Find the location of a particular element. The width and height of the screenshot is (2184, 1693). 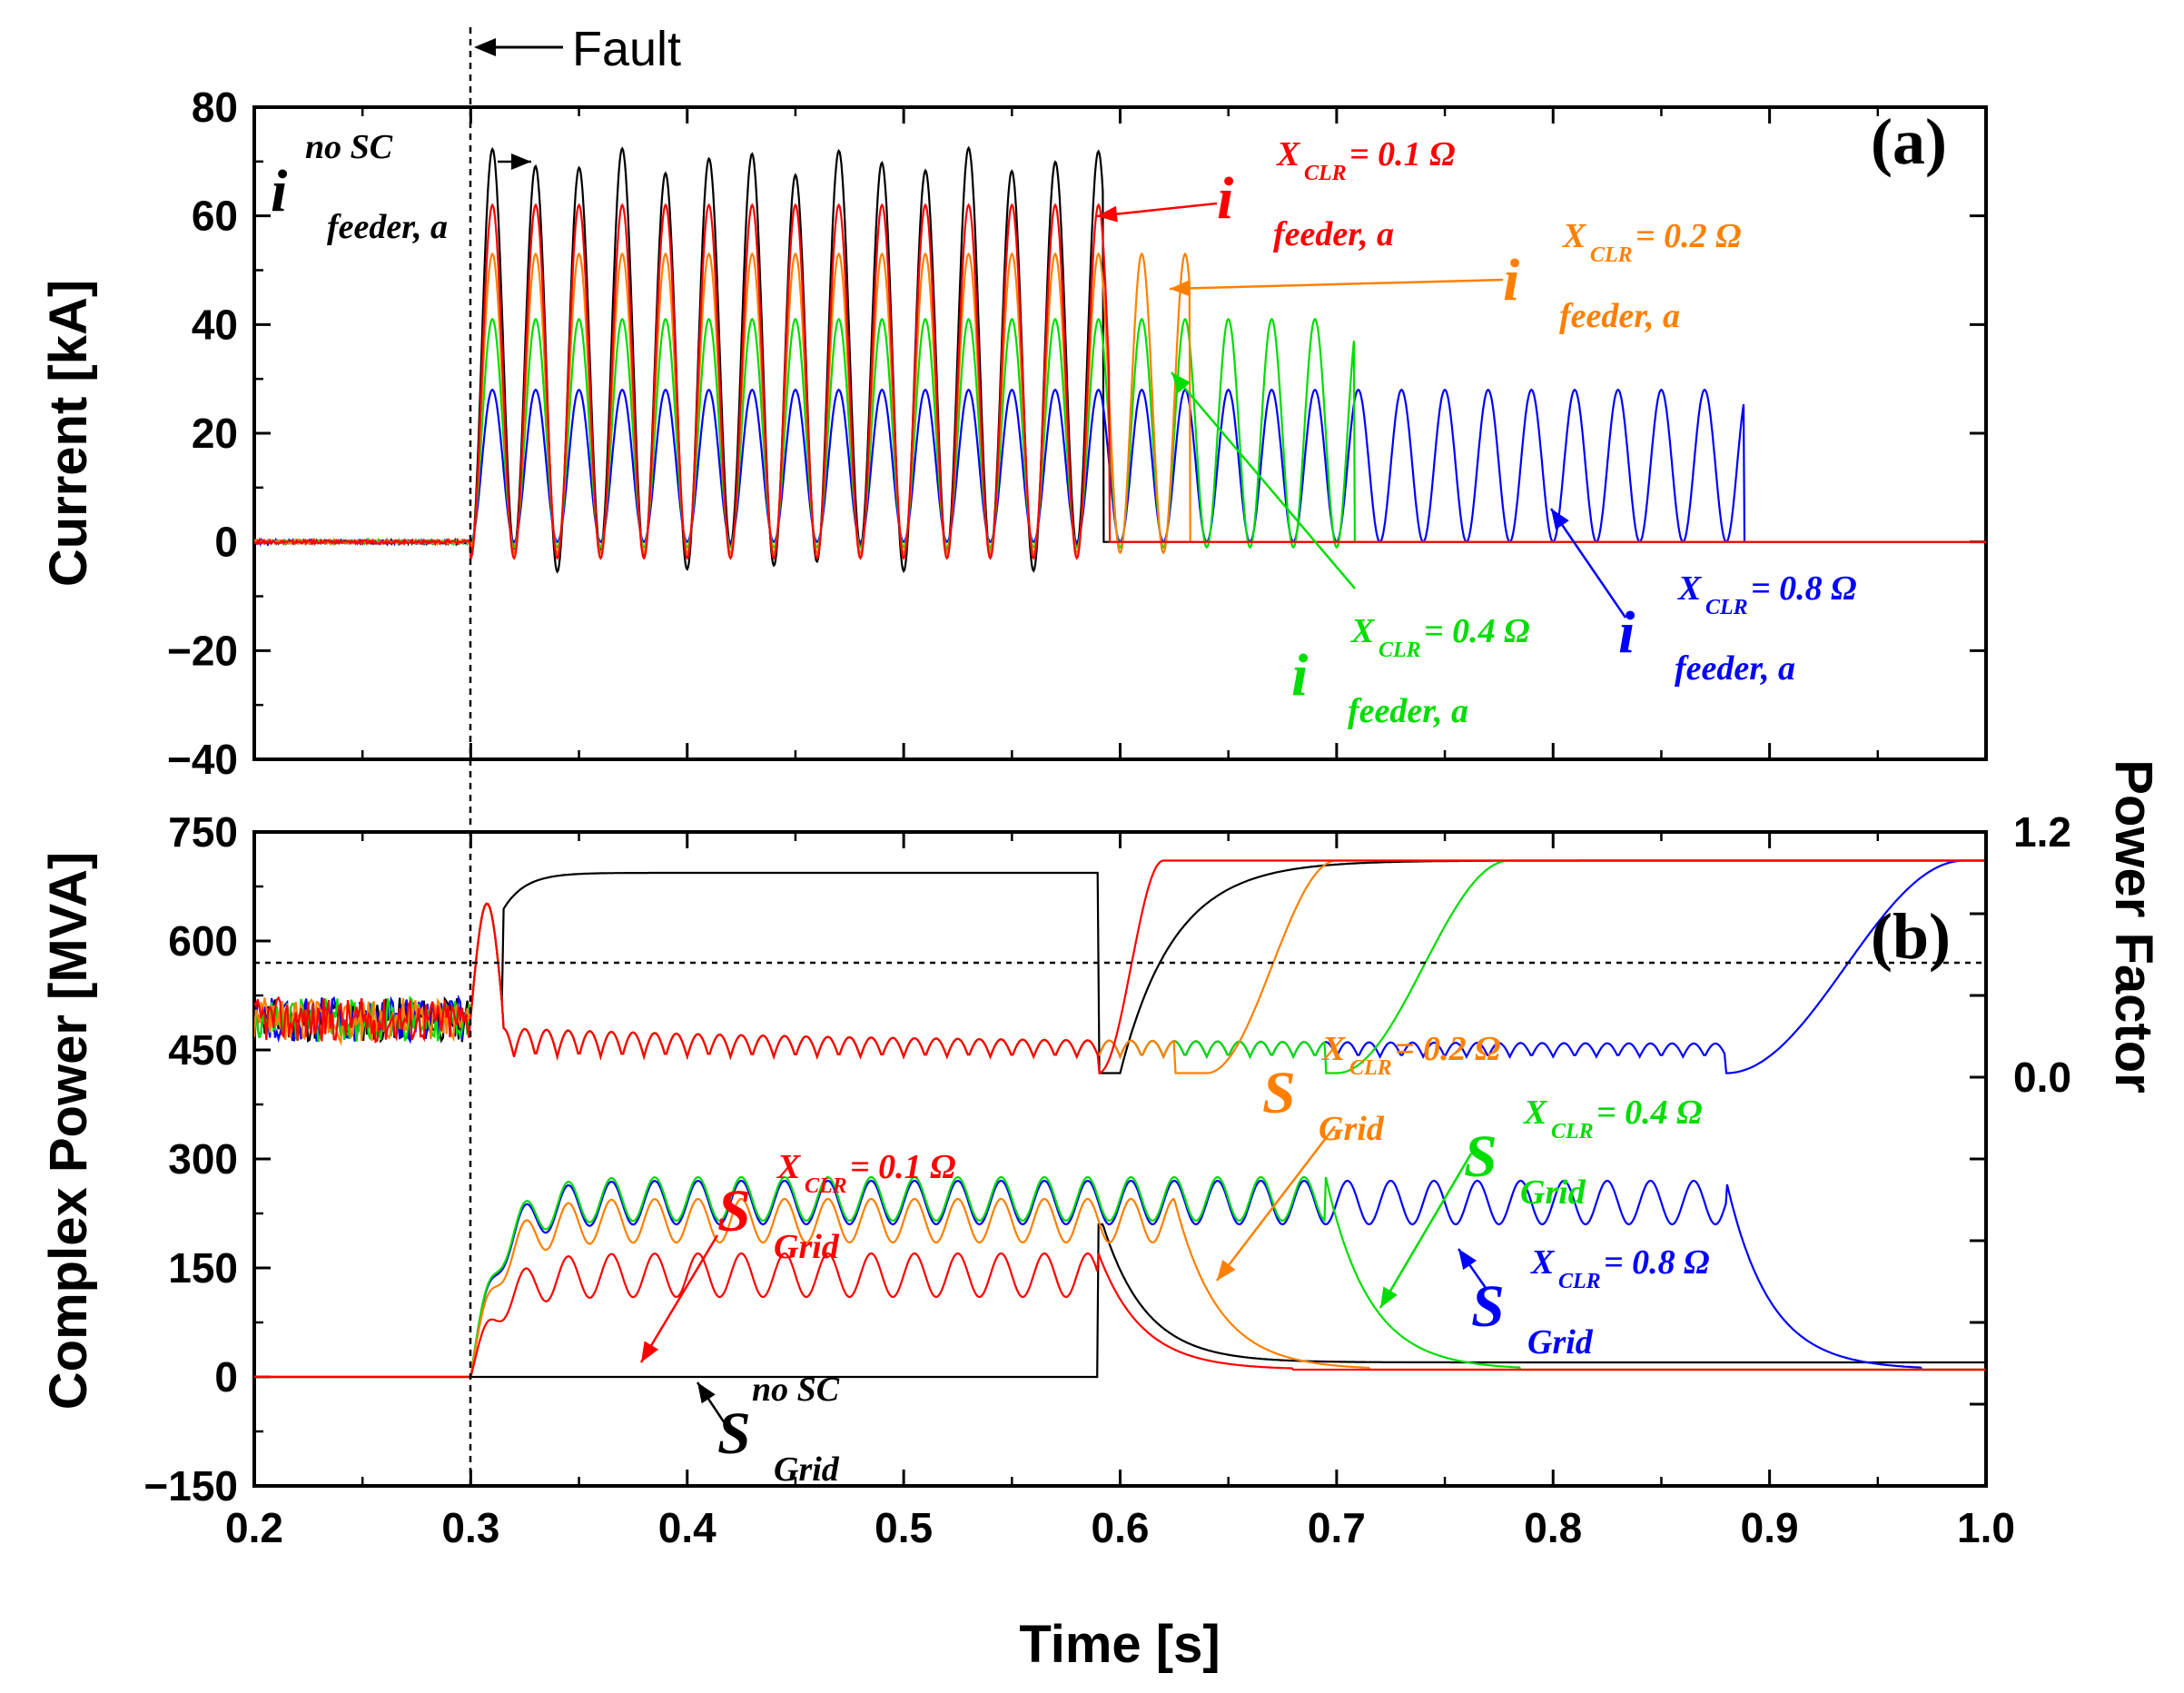

arrow-s-04-head is located at coordinates (1389, 1297).